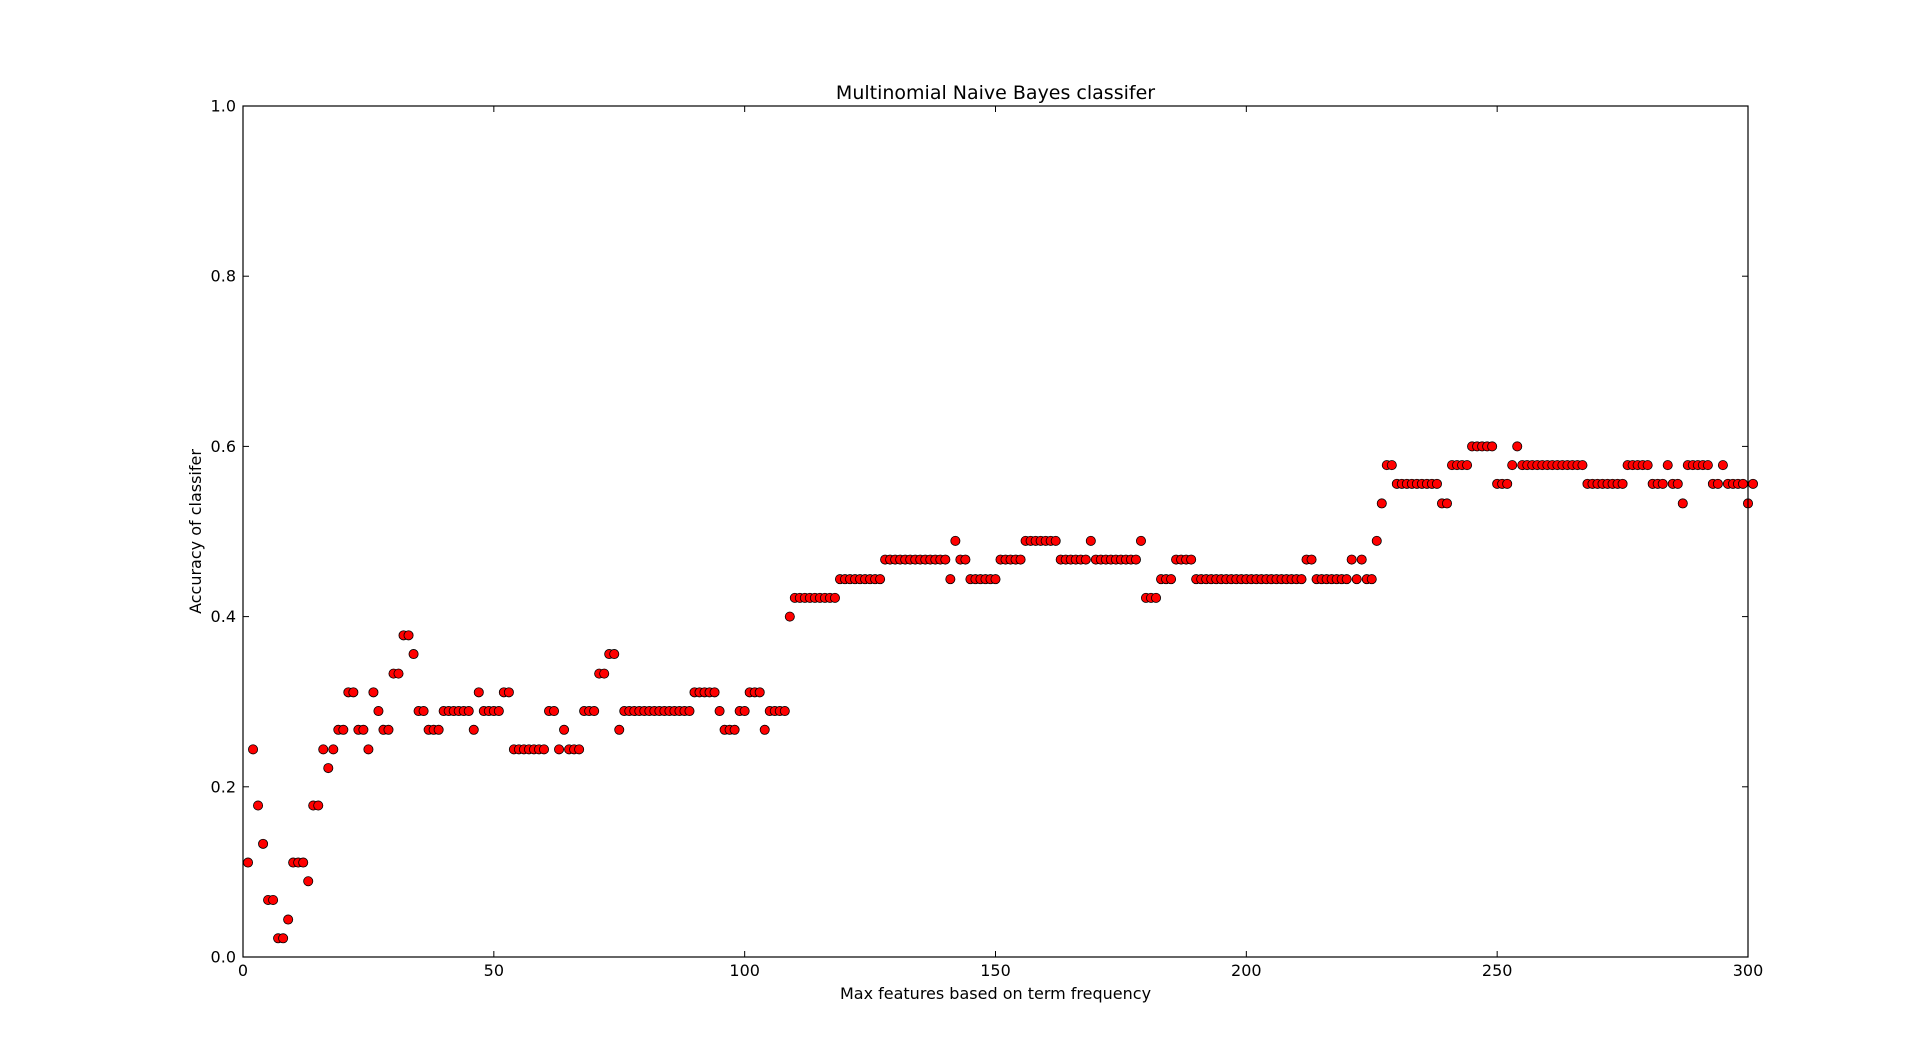 This screenshot has height=1057, width=1918. Describe the element at coordinates (995, 993) in the screenshot. I see `x-axis-title: Max features based on term frequency` at that location.